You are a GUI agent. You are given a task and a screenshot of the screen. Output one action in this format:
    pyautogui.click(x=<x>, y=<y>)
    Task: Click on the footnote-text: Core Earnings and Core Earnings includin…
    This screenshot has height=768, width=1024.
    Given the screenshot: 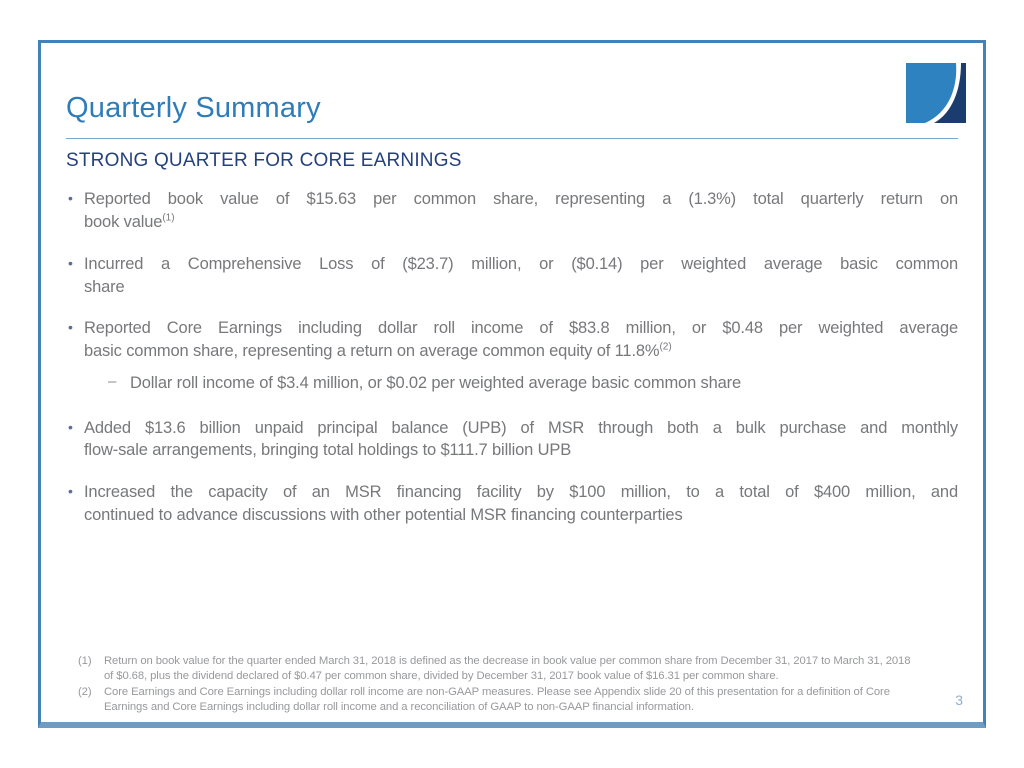 What is the action you would take?
    pyautogui.click(x=519, y=700)
    